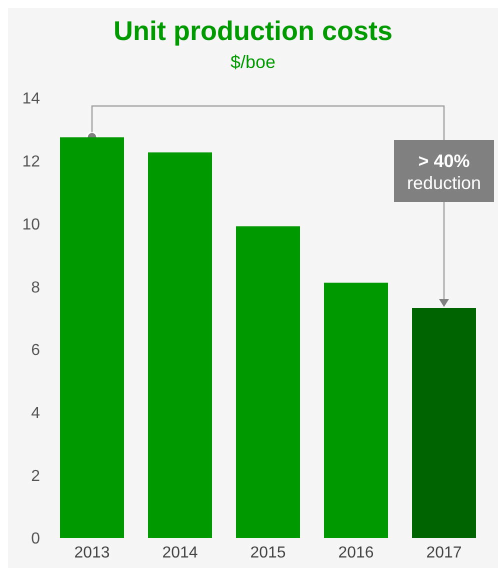 The width and height of the screenshot is (498, 568). I want to click on y-tick-label: 10, so click(31, 225).